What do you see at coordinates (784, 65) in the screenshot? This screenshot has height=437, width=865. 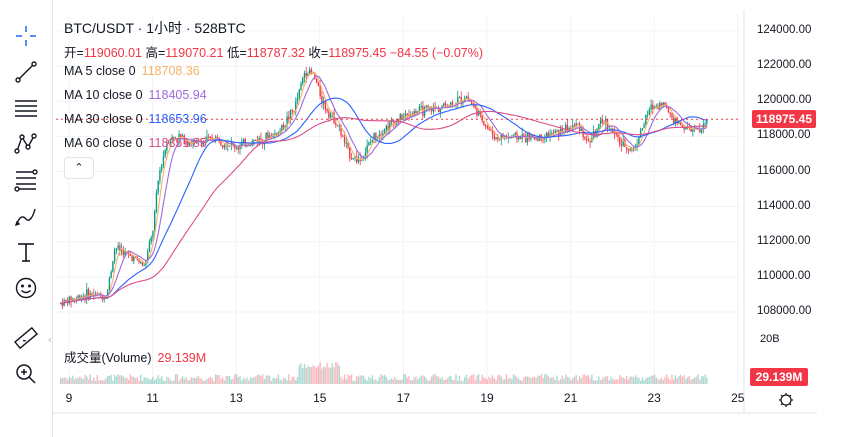 I see `price-tick-label: 122000.00` at bounding box center [784, 65].